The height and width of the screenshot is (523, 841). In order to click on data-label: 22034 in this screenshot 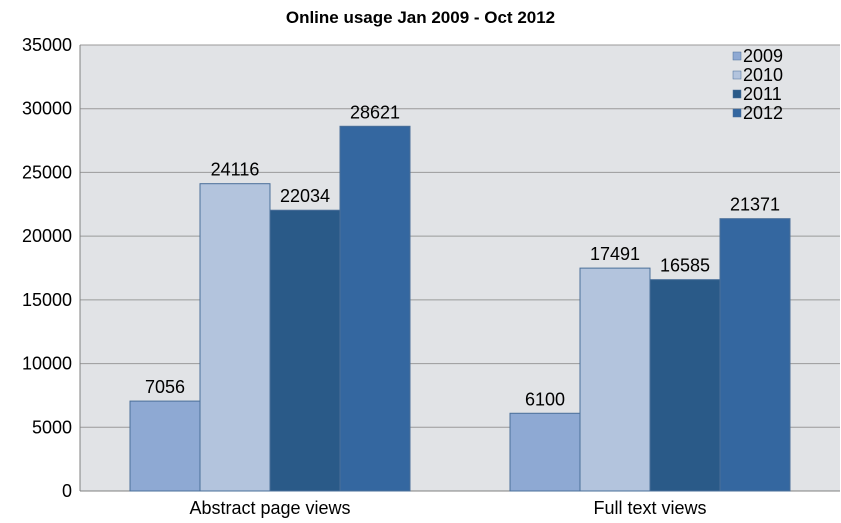, I will do `click(305, 196)`.